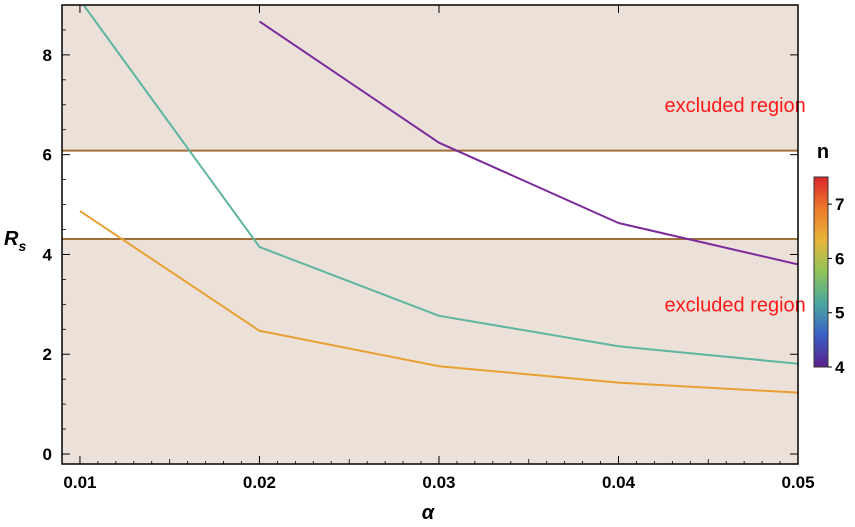 The image size is (855, 527). Describe the element at coordinates (438, 482) in the screenshot. I see `x-tick-label: 0.03` at that location.